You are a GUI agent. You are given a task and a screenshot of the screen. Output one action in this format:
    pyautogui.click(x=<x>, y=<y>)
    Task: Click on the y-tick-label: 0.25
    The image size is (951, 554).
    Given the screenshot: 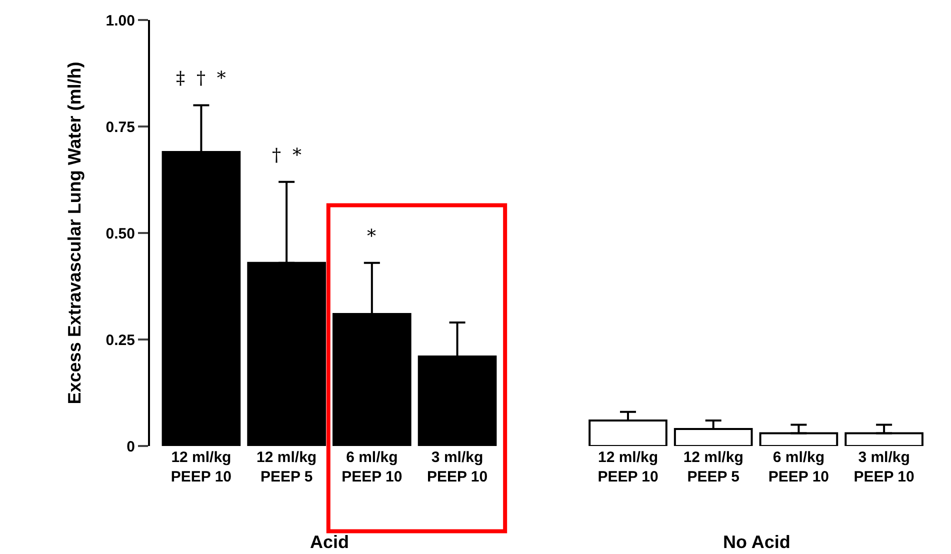 What is the action you would take?
    pyautogui.click(x=120, y=340)
    